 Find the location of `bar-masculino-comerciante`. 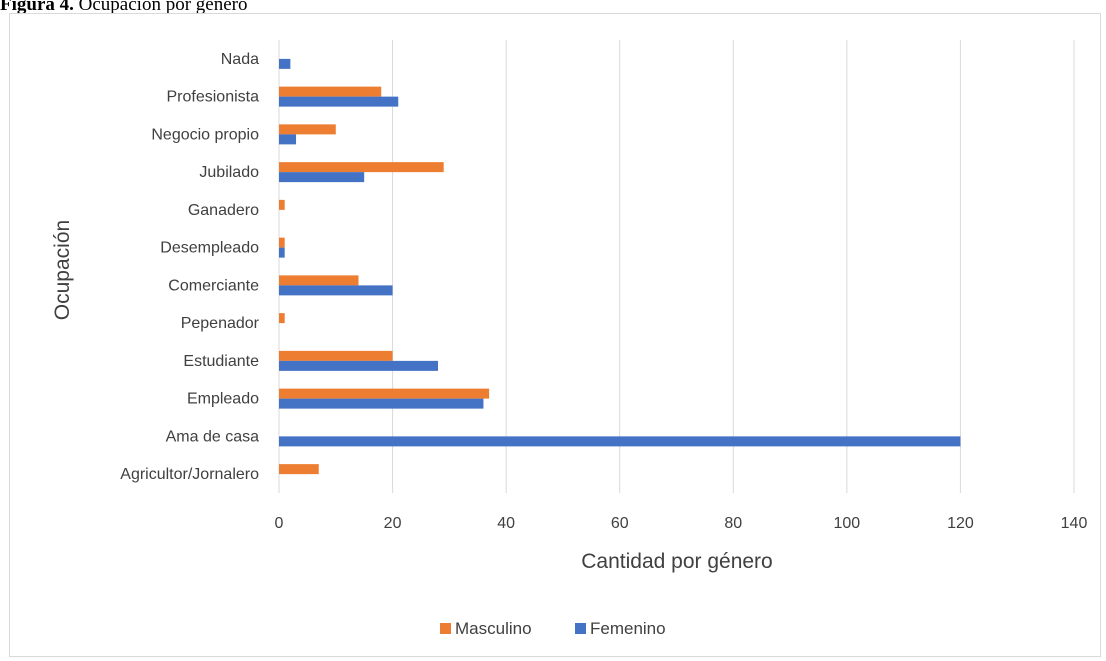

bar-masculino-comerciante is located at coordinates (319, 280).